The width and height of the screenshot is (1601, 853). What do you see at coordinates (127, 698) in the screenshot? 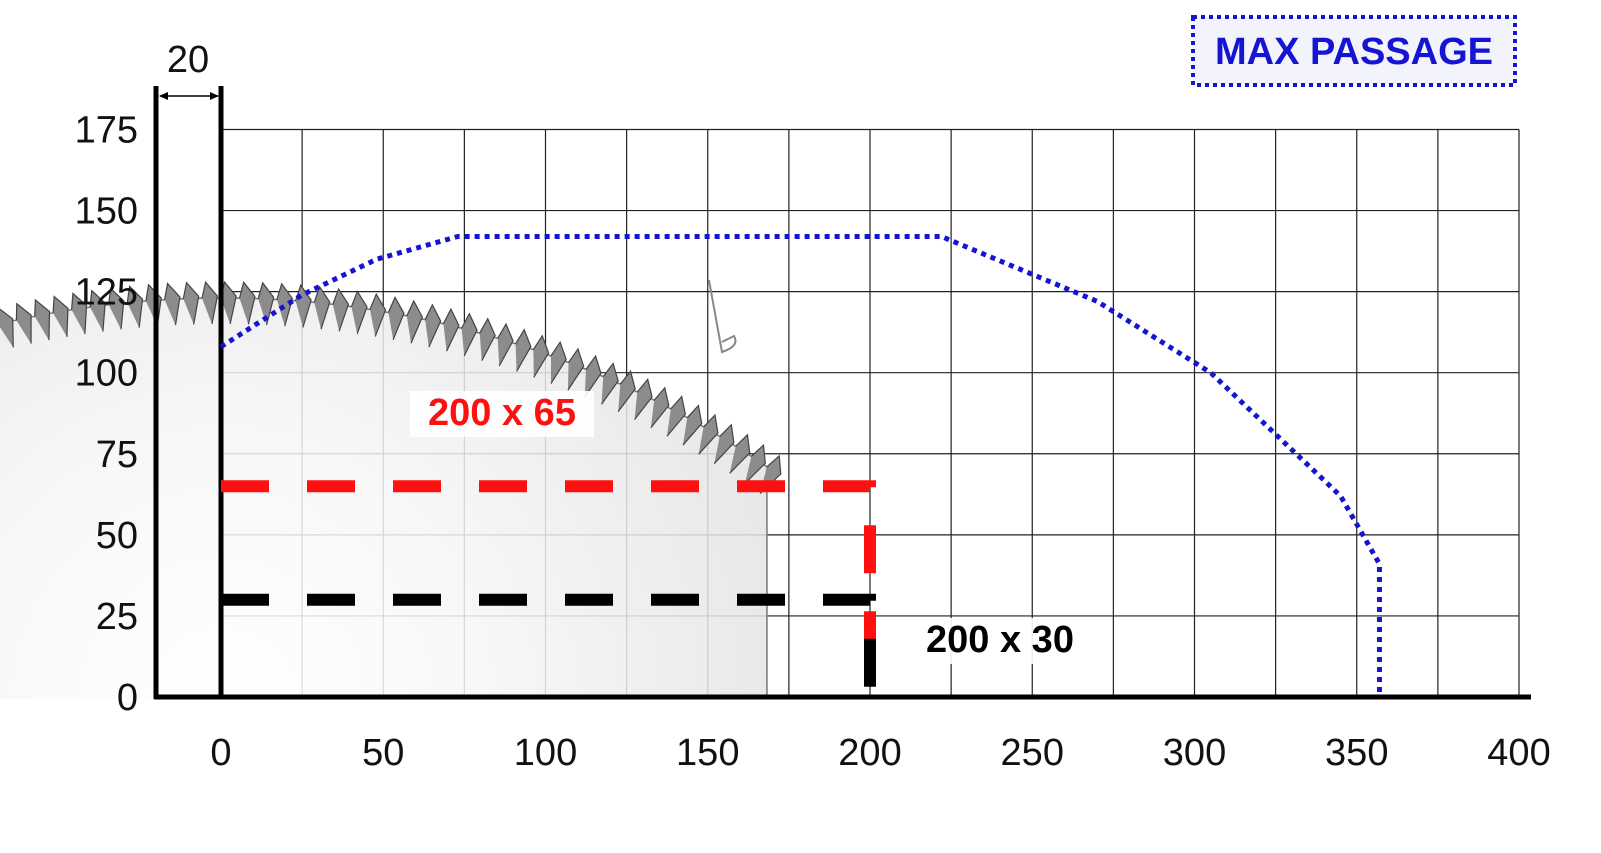
I see `y-tick-label: 0` at bounding box center [127, 698].